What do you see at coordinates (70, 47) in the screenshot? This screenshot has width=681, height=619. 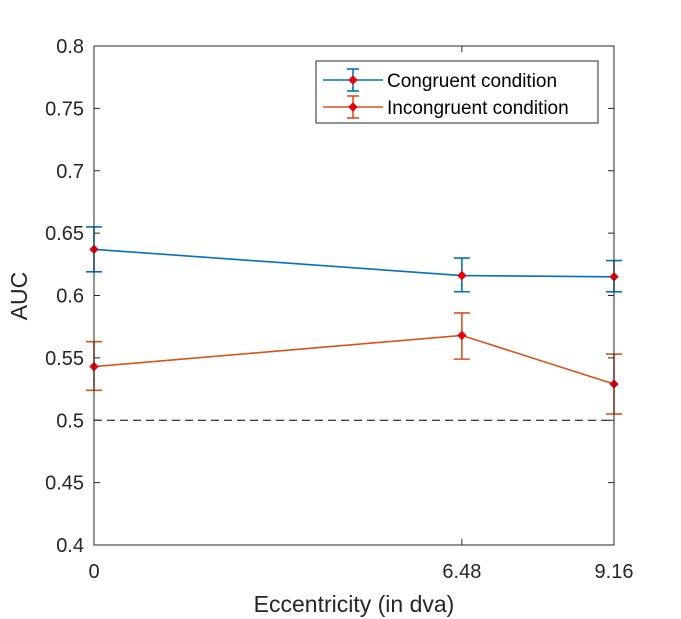 I see `y-tick-label: 0.8` at bounding box center [70, 47].